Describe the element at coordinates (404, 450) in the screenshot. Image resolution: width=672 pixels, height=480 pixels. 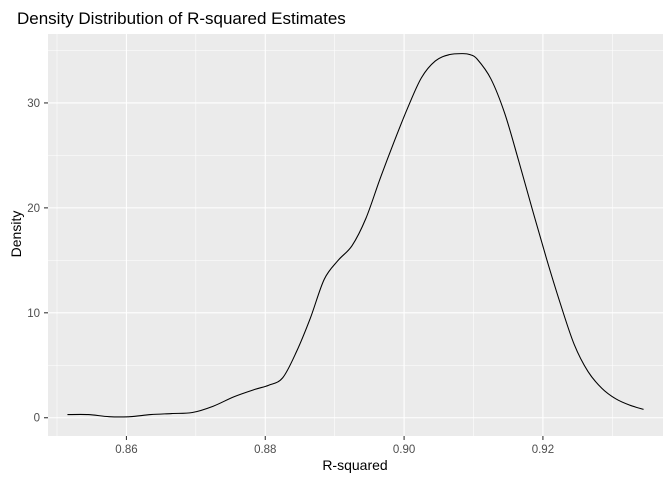
I see `x-tick-label: 0.90` at that location.